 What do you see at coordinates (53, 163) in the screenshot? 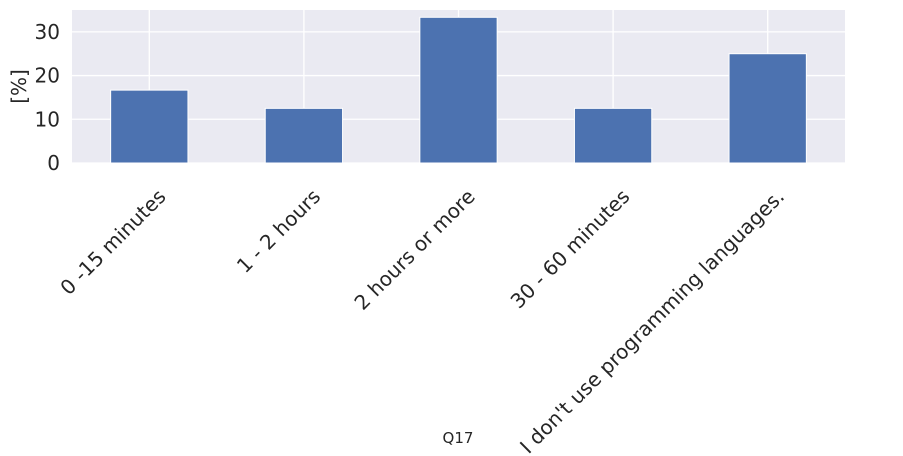
I see `y-tick-label: 0` at bounding box center [53, 163].